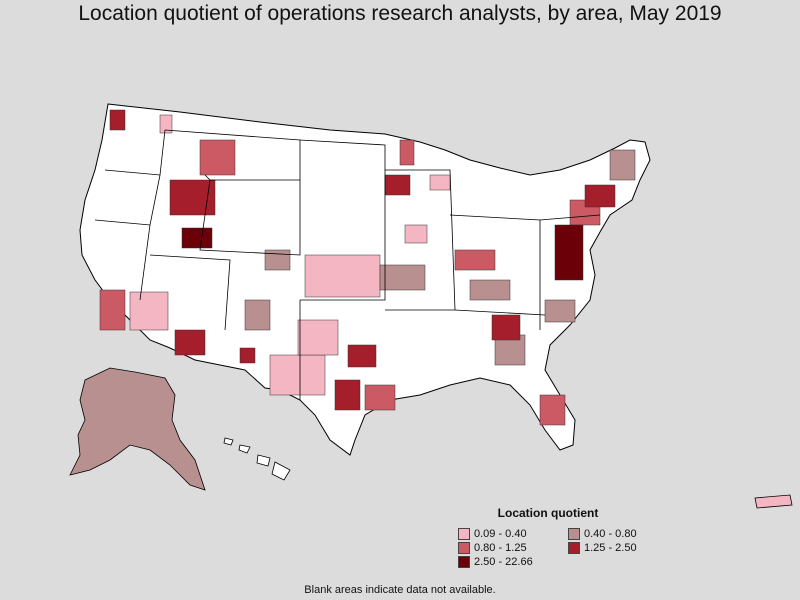 This screenshot has height=600, width=800. Describe the element at coordinates (503, 562) in the screenshot. I see `legend-label: 2.50 - 22.66` at that location.